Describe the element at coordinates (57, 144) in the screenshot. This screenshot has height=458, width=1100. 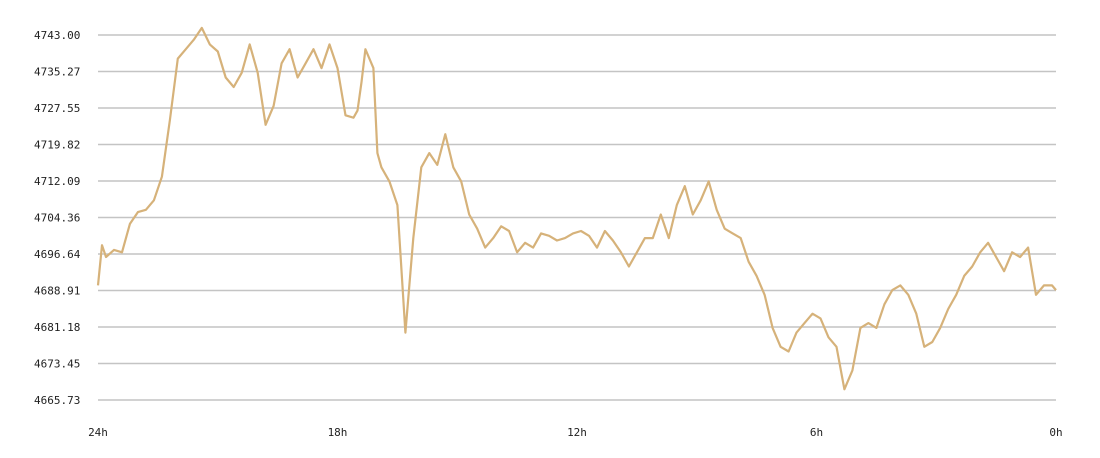
I see `y-tick-label: 4719.82` at that location.